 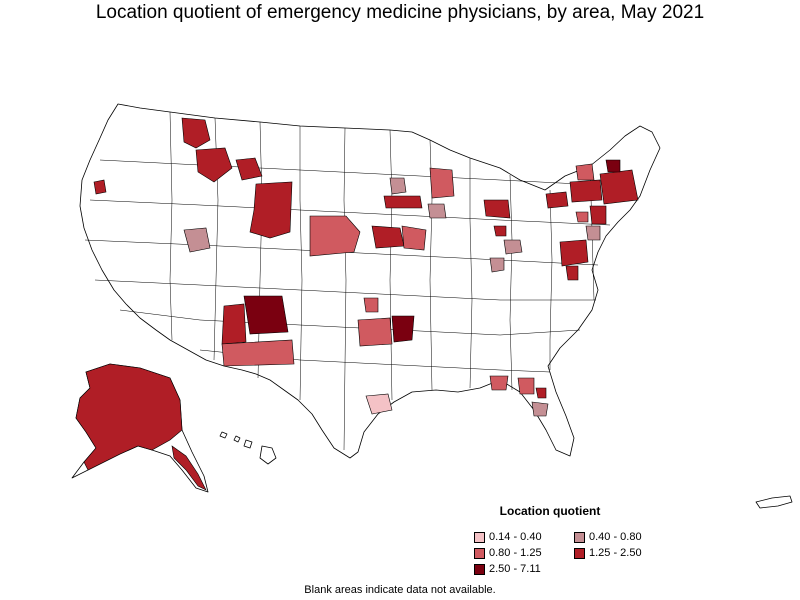 I want to click on legend-item: 1.25 - 2.50, so click(x=608, y=553).